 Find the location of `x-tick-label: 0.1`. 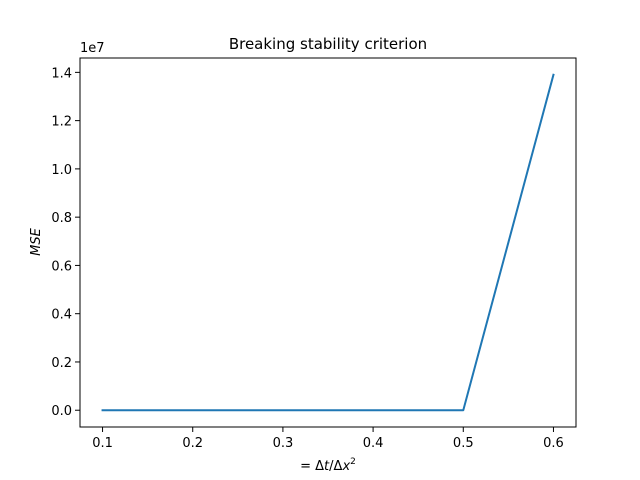

x-tick-label: 0.1 is located at coordinates (102, 443).